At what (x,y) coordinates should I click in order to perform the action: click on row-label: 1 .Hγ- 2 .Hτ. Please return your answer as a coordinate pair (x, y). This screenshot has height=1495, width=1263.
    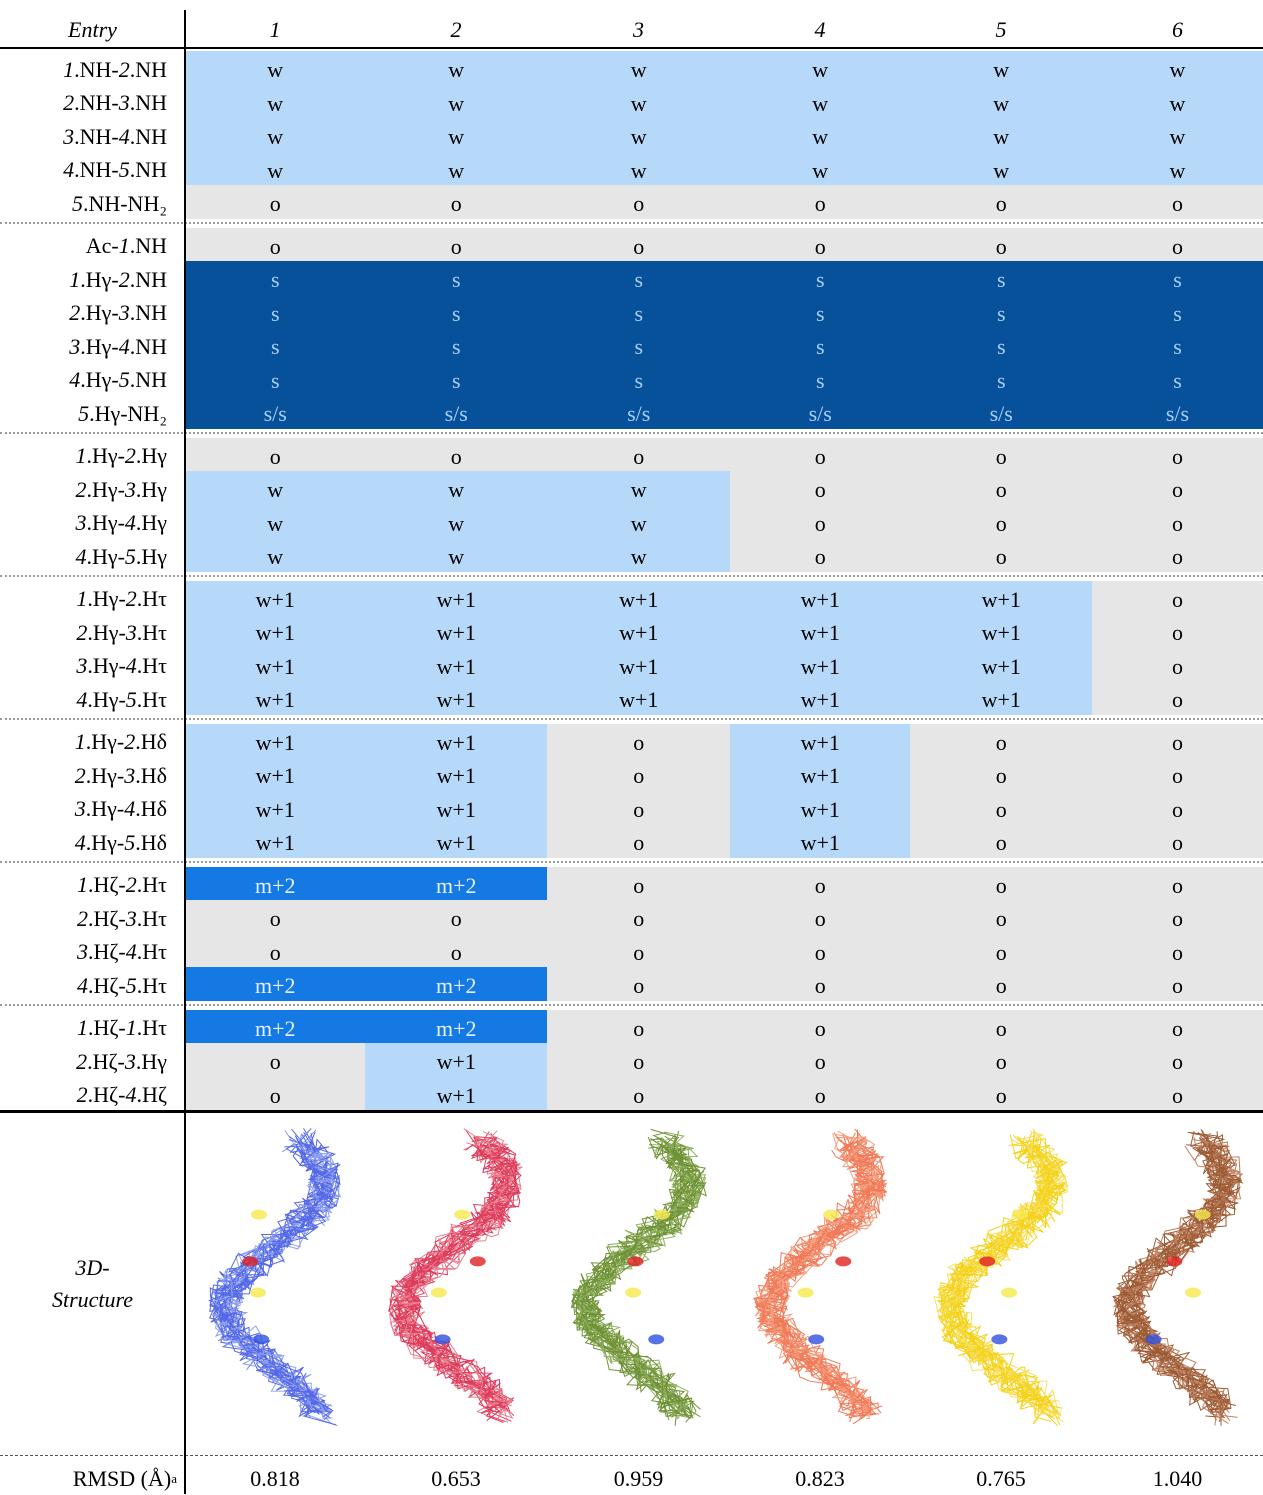
    Looking at the image, I should click on (121, 599).